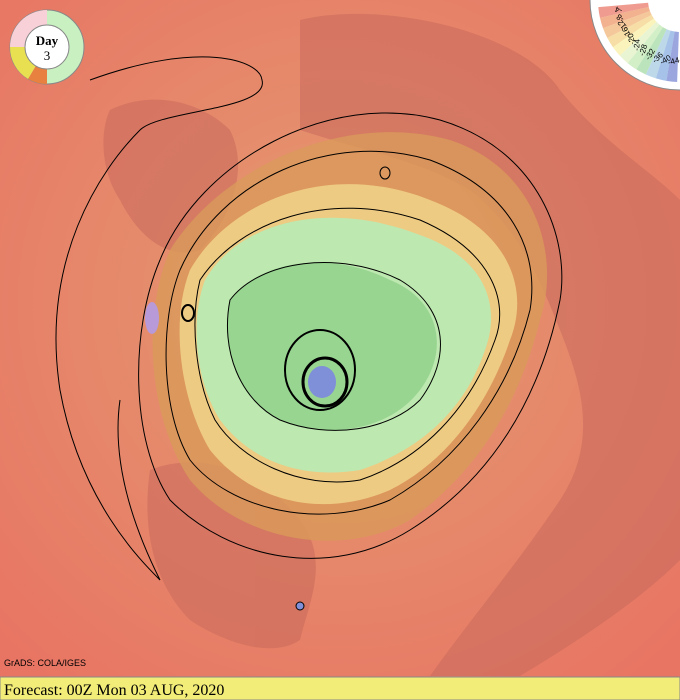 Image resolution: width=680 pixels, height=700 pixels. What do you see at coordinates (47, 40) in the screenshot?
I see `badge-label: Day` at bounding box center [47, 40].